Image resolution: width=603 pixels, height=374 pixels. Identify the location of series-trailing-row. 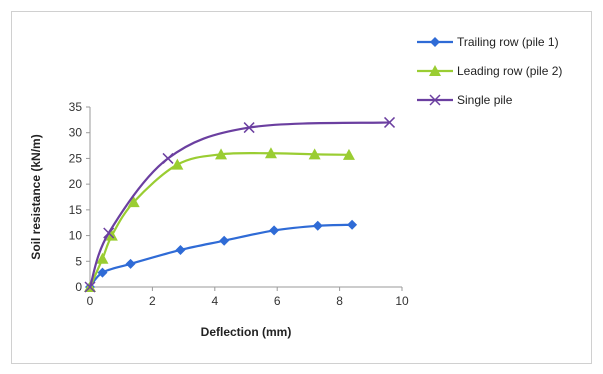
(221, 255).